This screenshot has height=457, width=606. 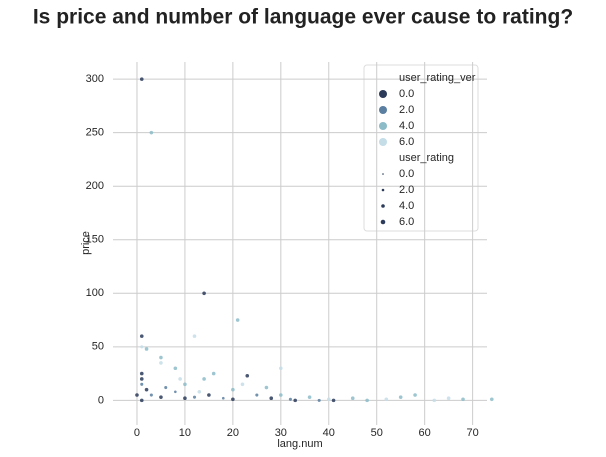 What do you see at coordinates (329, 433) in the screenshot?
I see `x-tick-label: 40` at bounding box center [329, 433].